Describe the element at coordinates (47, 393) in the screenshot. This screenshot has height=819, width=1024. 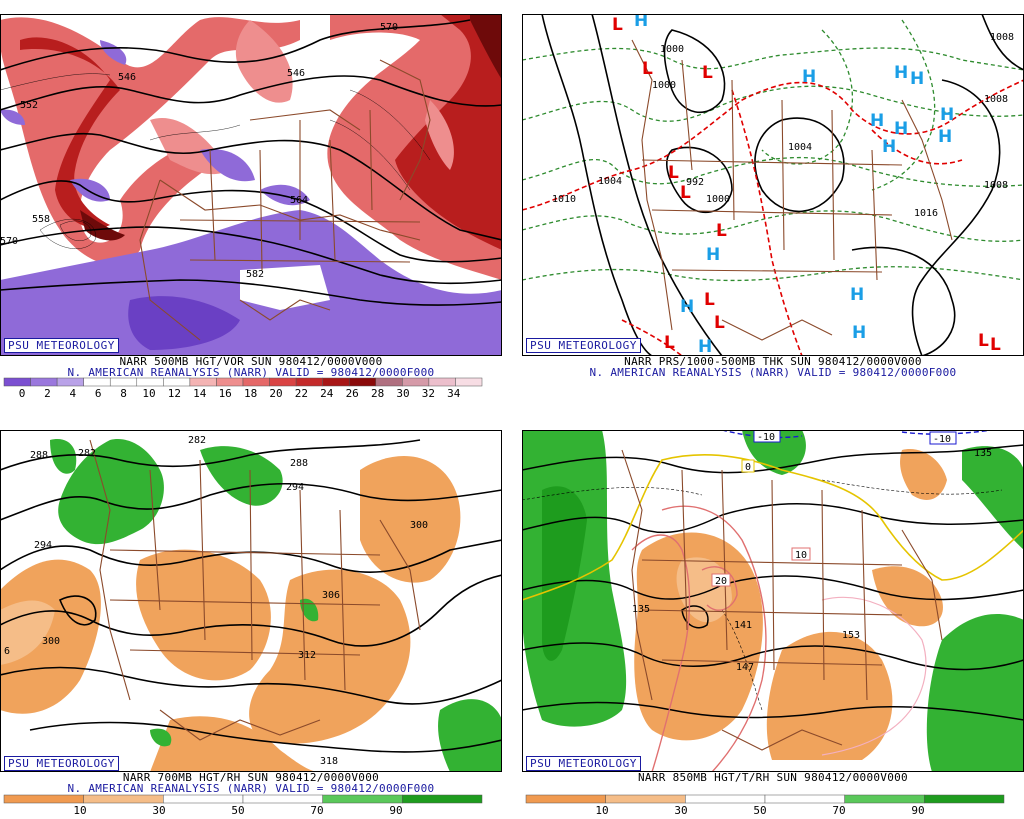
I see `scale-tick-label: 2` at that location.